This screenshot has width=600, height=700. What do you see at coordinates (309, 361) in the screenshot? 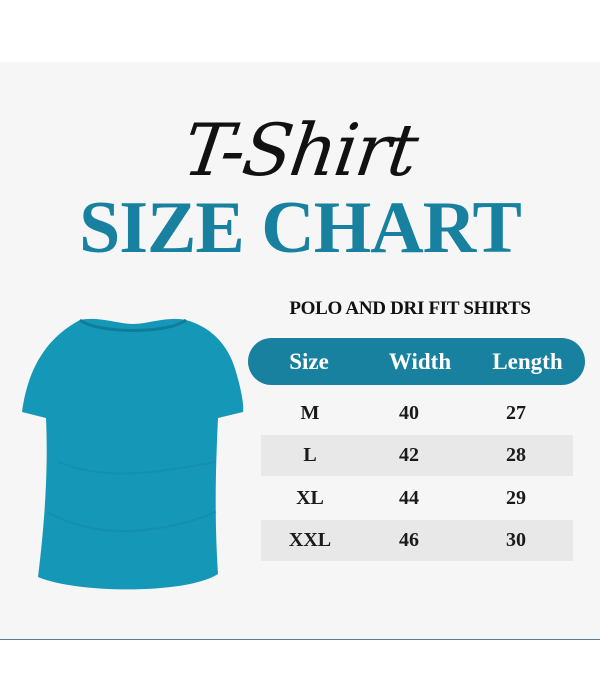
I see `column-header-size: Size` at bounding box center [309, 361].